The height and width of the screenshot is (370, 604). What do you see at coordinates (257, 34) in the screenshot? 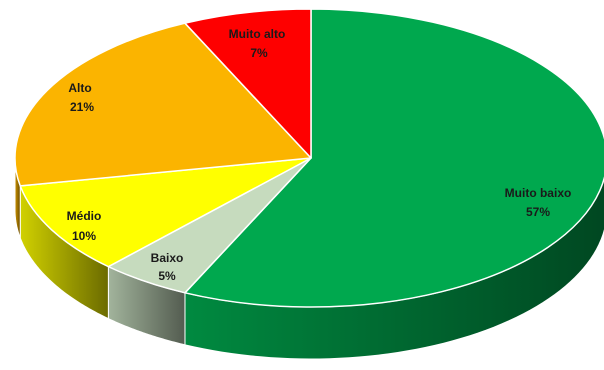
I see `slice-label-muito-alto-name: Muito alto` at bounding box center [257, 34].